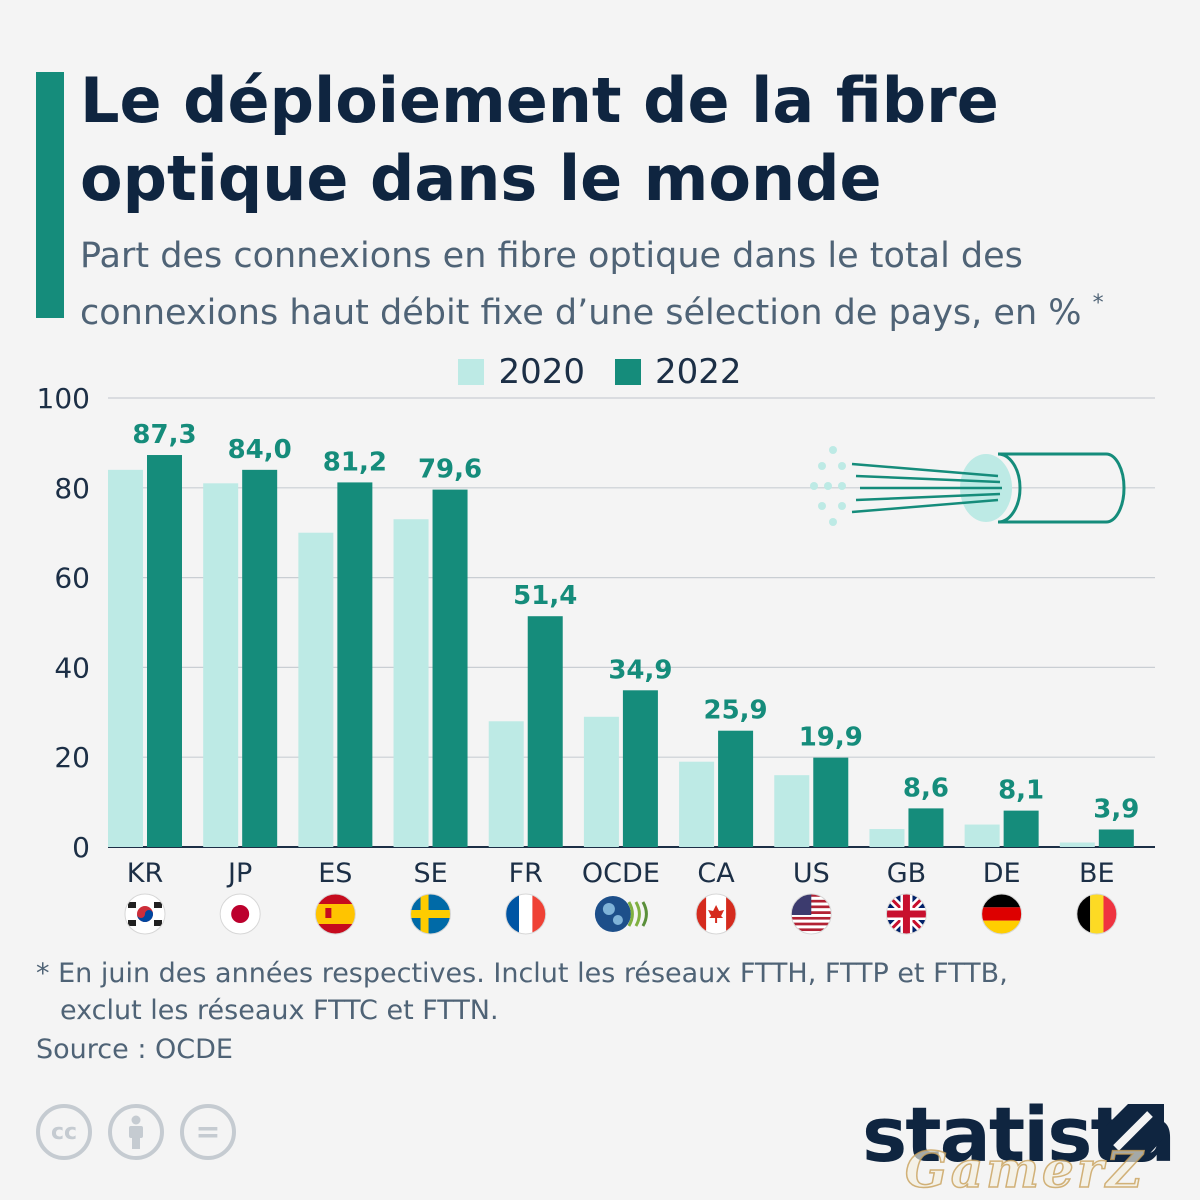  Describe the element at coordinates (208, 1132) in the screenshot. I see `no-derivatives-icon: =` at that location.